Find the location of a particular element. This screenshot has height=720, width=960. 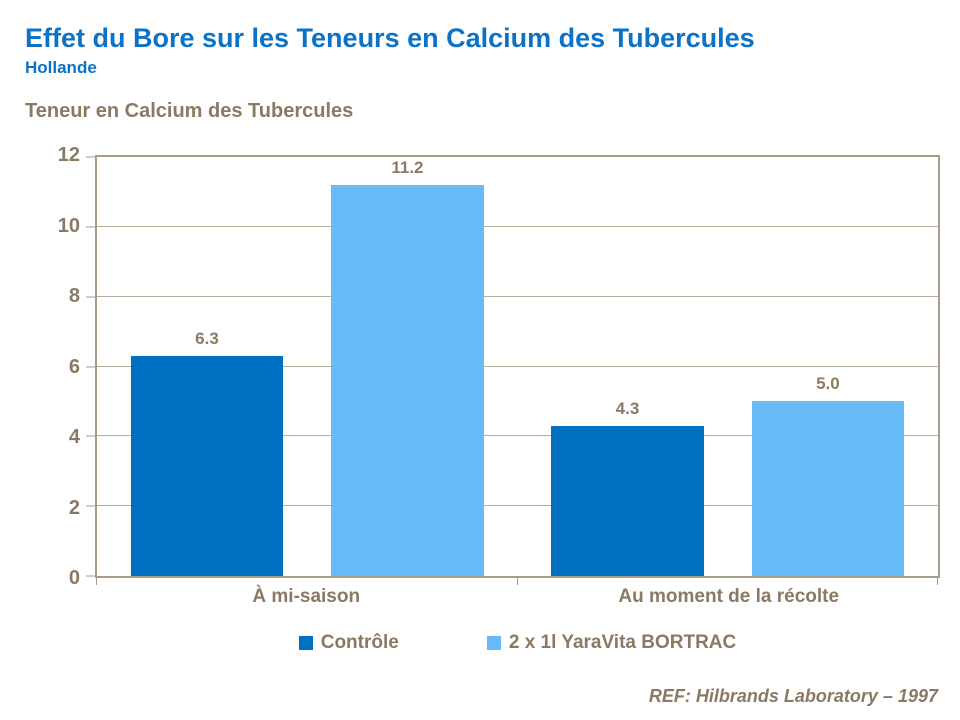

y-axis-tick-label: 12 is located at coordinates (68, 155).